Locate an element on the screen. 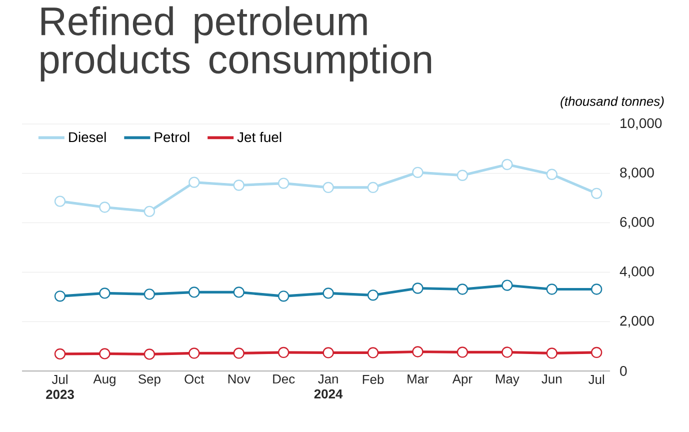 This screenshot has height=432, width=689. y-tick-label: 2,000 is located at coordinates (637, 322).